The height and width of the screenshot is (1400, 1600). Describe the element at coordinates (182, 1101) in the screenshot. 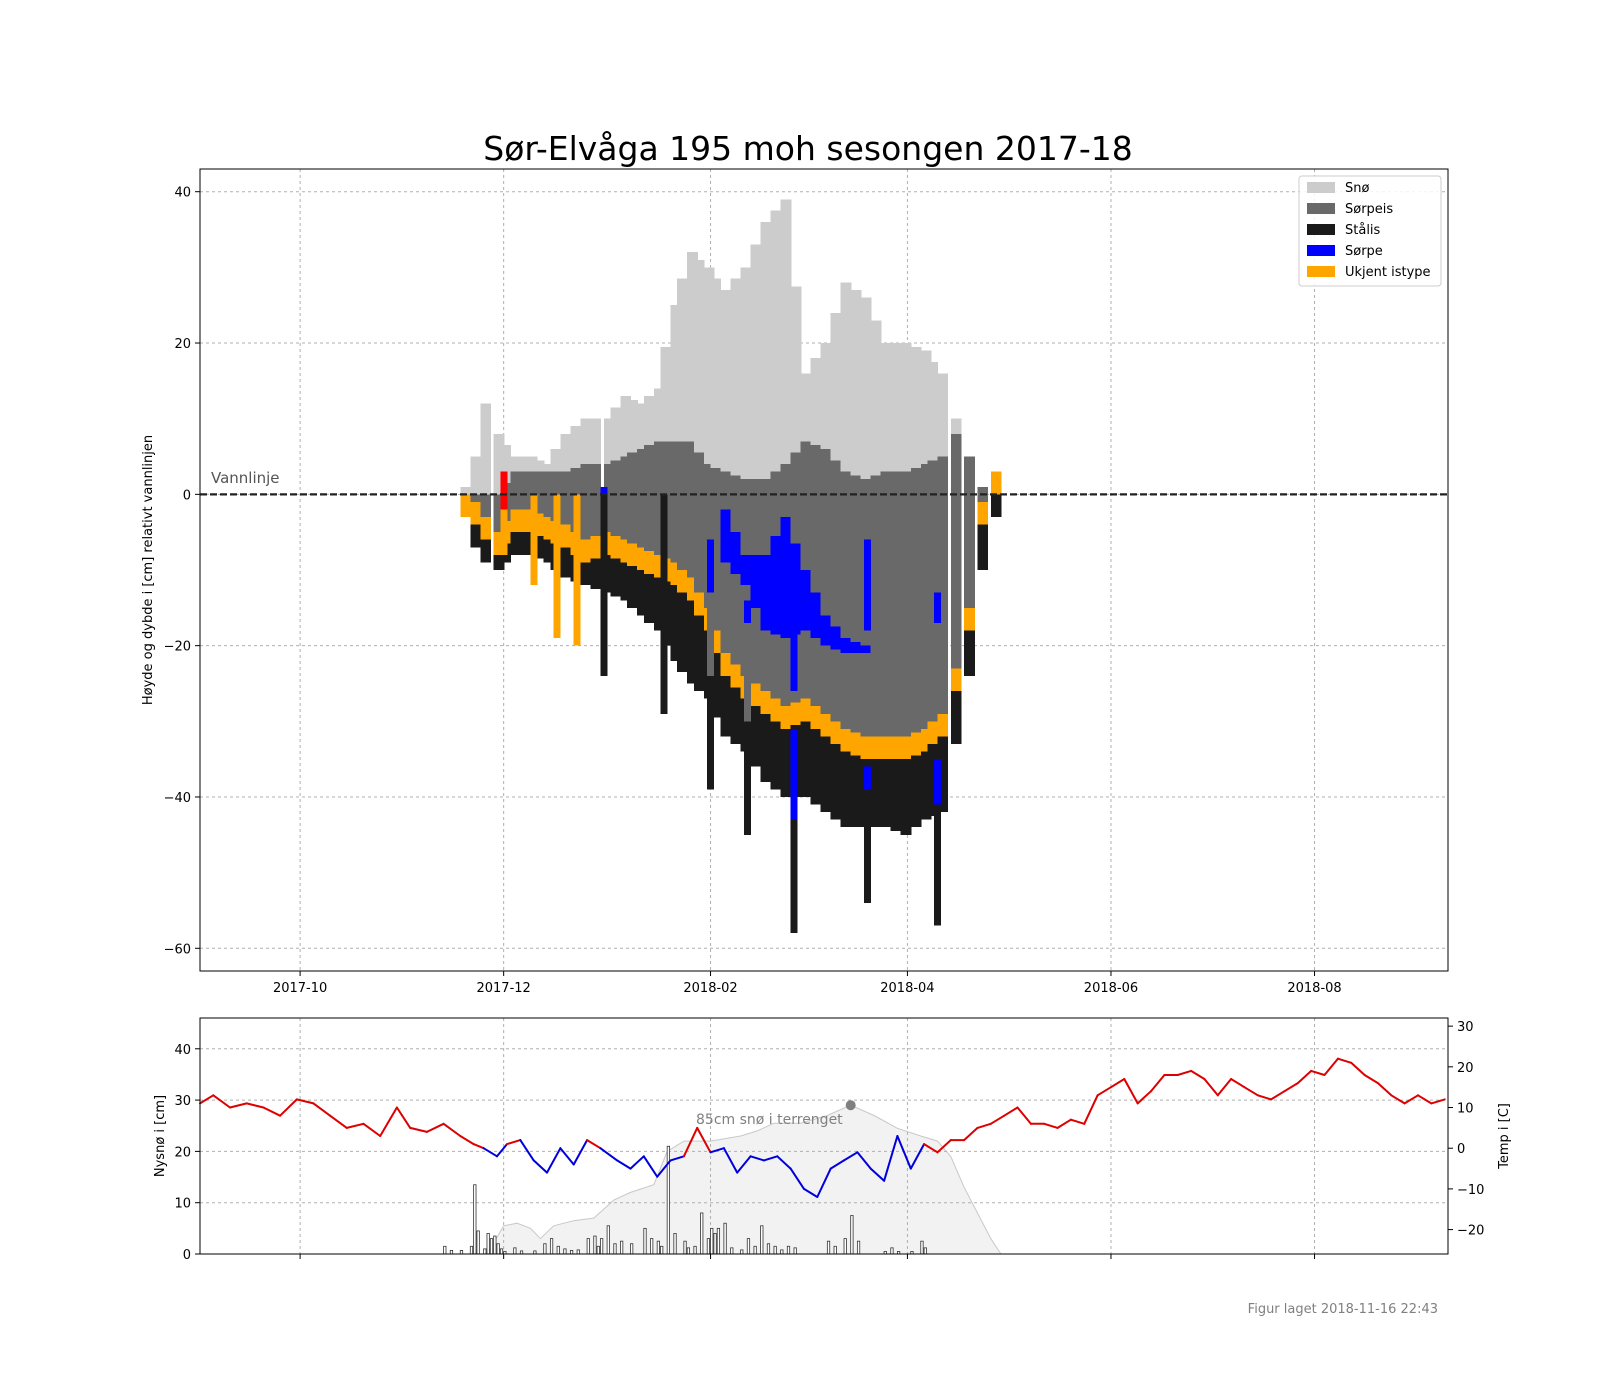

I see `y-tick-label: 30` at that location.